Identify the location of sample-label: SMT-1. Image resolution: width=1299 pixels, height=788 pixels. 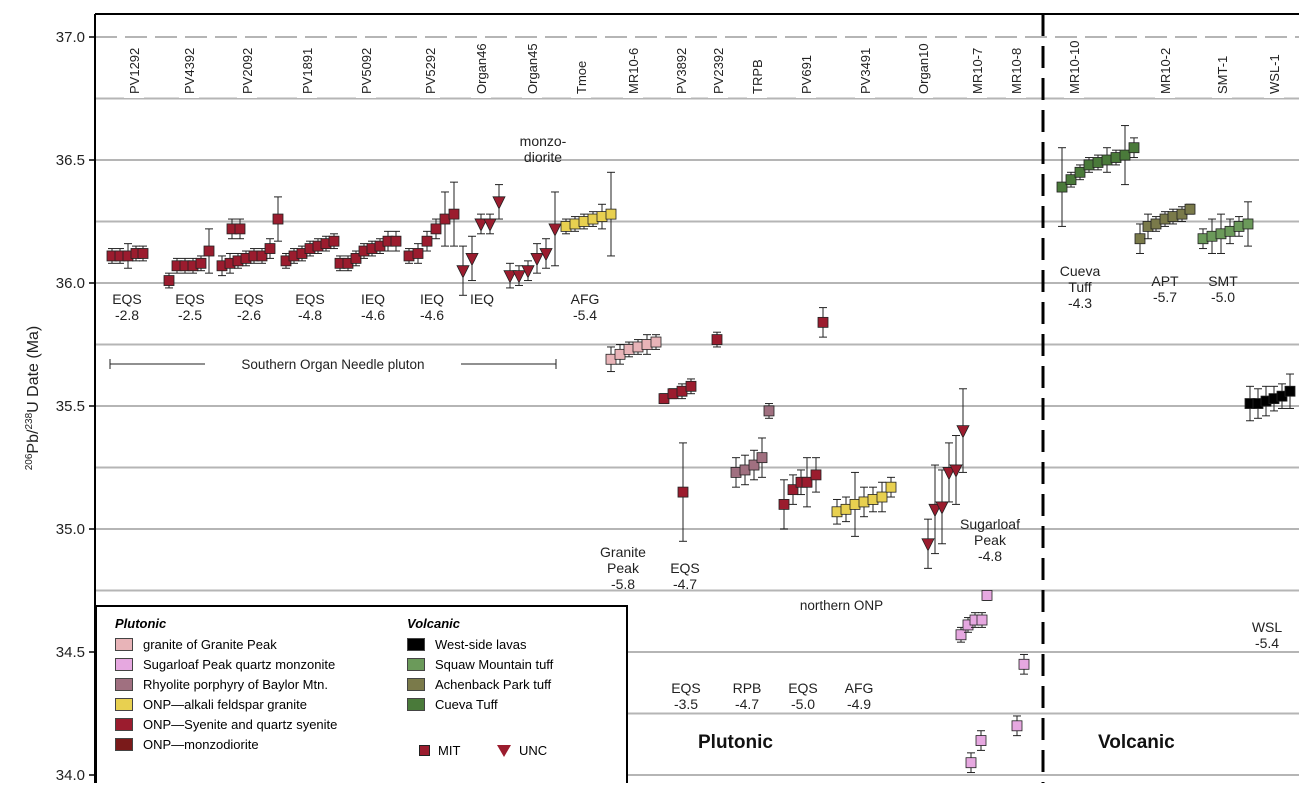
(1222, 75).